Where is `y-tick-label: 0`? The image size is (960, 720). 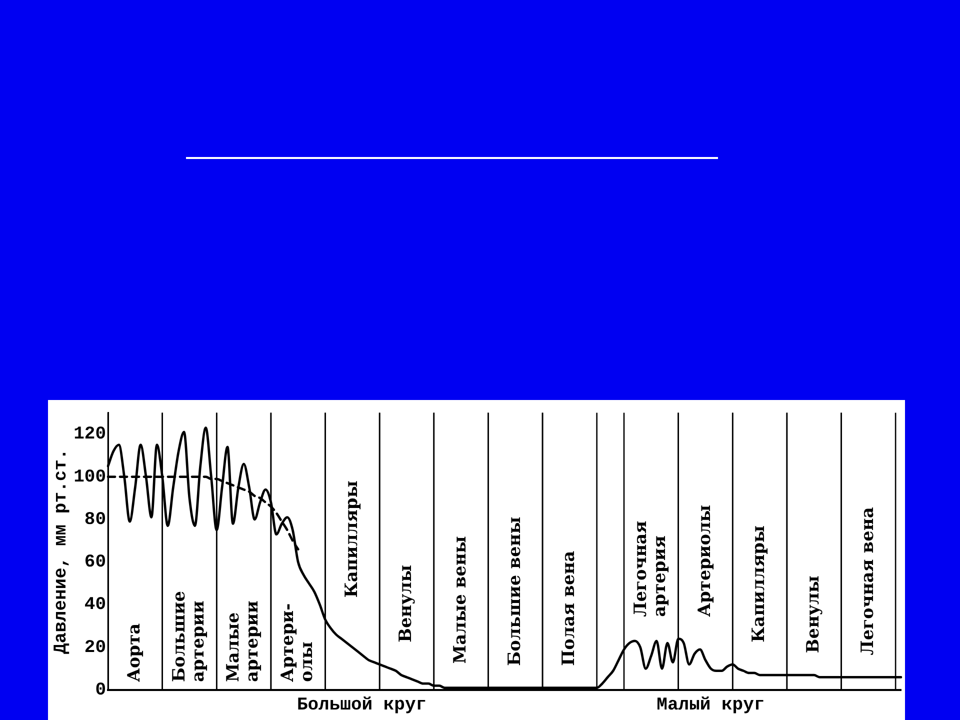 y-tick-label: 0 is located at coordinates (100, 690).